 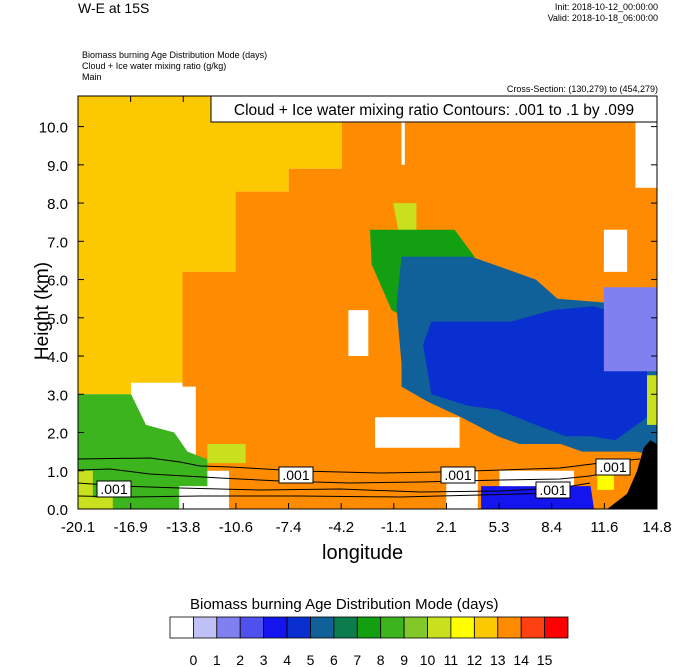 What do you see at coordinates (451, 659) in the screenshot?
I see `colorbar-label: 11` at bounding box center [451, 659].